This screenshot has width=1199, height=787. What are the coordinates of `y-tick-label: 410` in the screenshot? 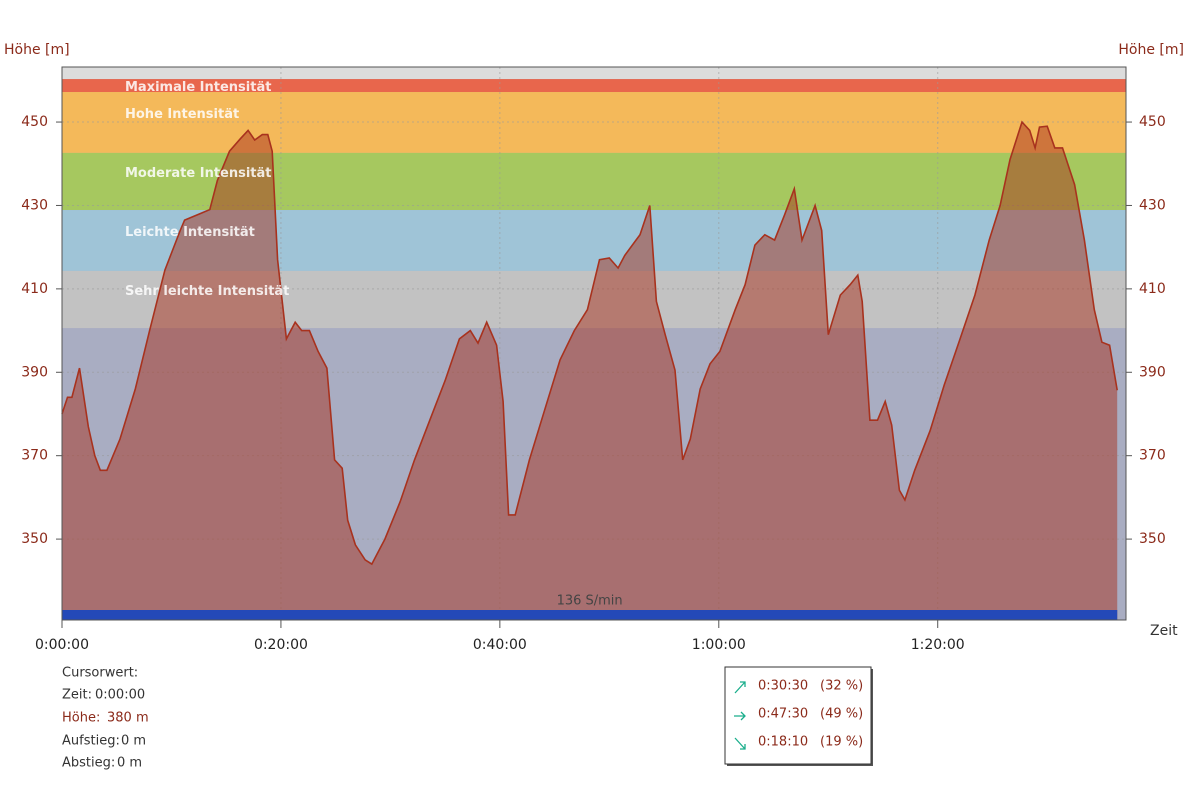 It's located at (34, 289).